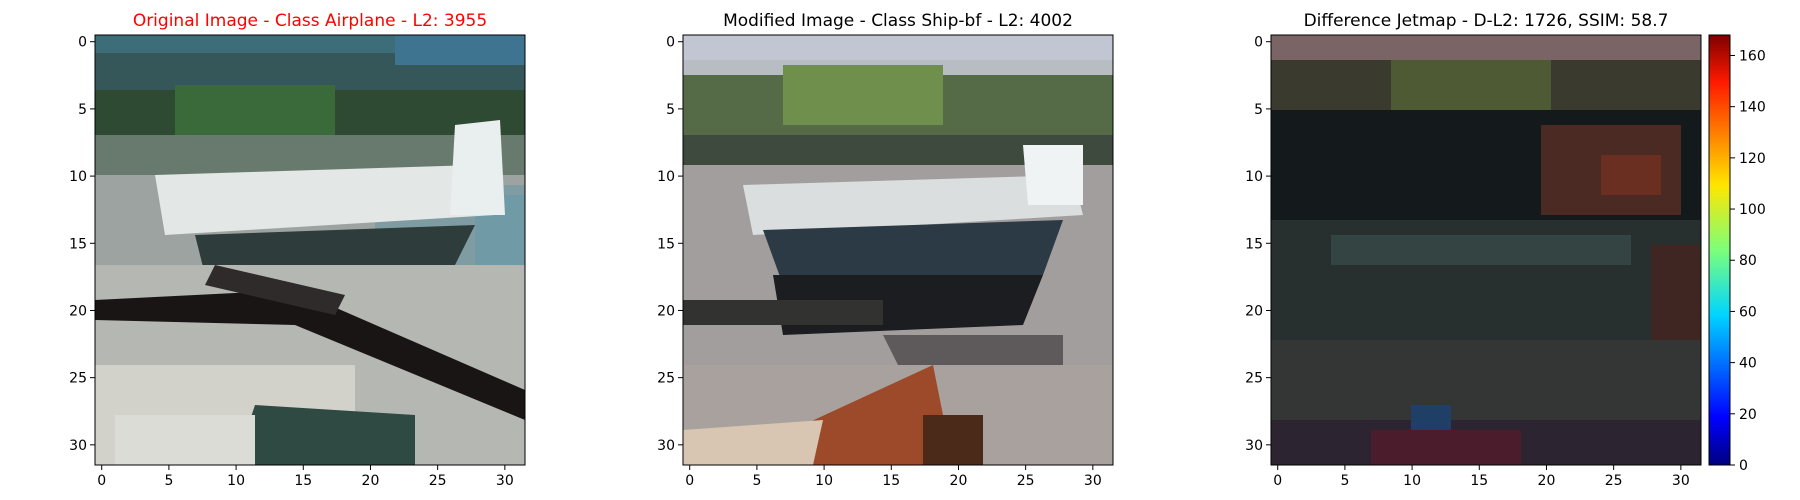 The height and width of the screenshot is (500, 1800). What do you see at coordinates (1748, 312) in the screenshot?
I see `colorbar-tick-label: 60` at bounding box center [1748, 312].